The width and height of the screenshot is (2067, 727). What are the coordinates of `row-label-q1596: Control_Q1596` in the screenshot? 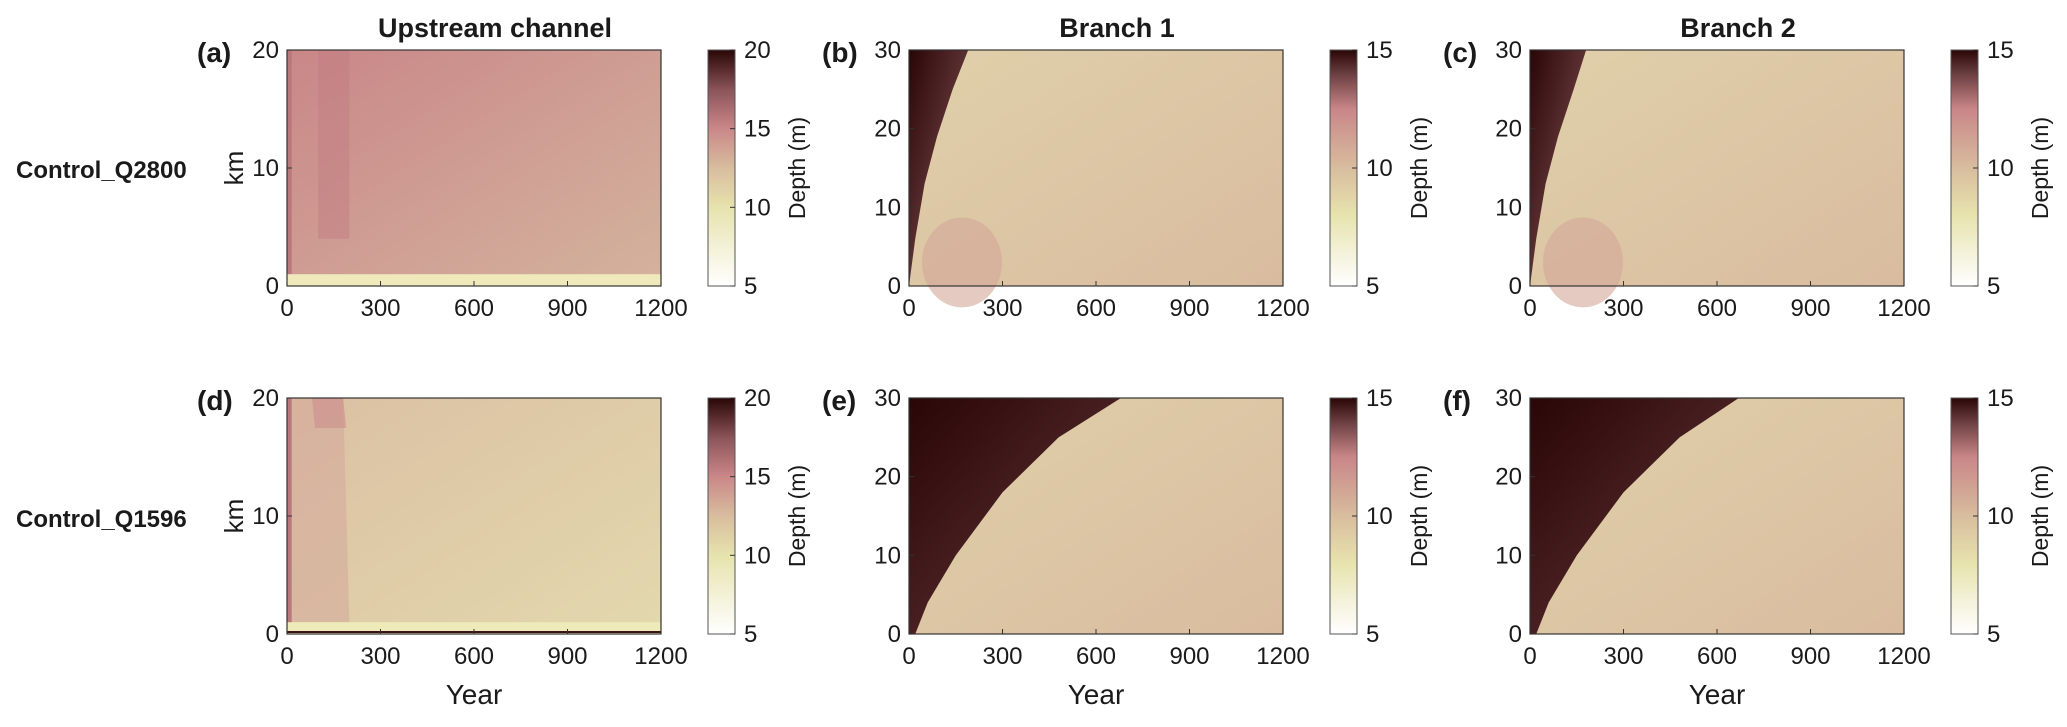 It's located at (101, 519).